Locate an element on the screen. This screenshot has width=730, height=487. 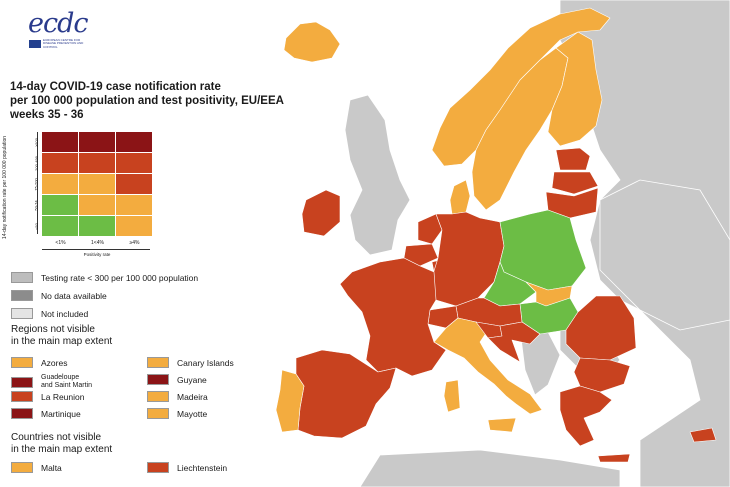
legend-not-included: Not included is located at coordinates (49, 313).